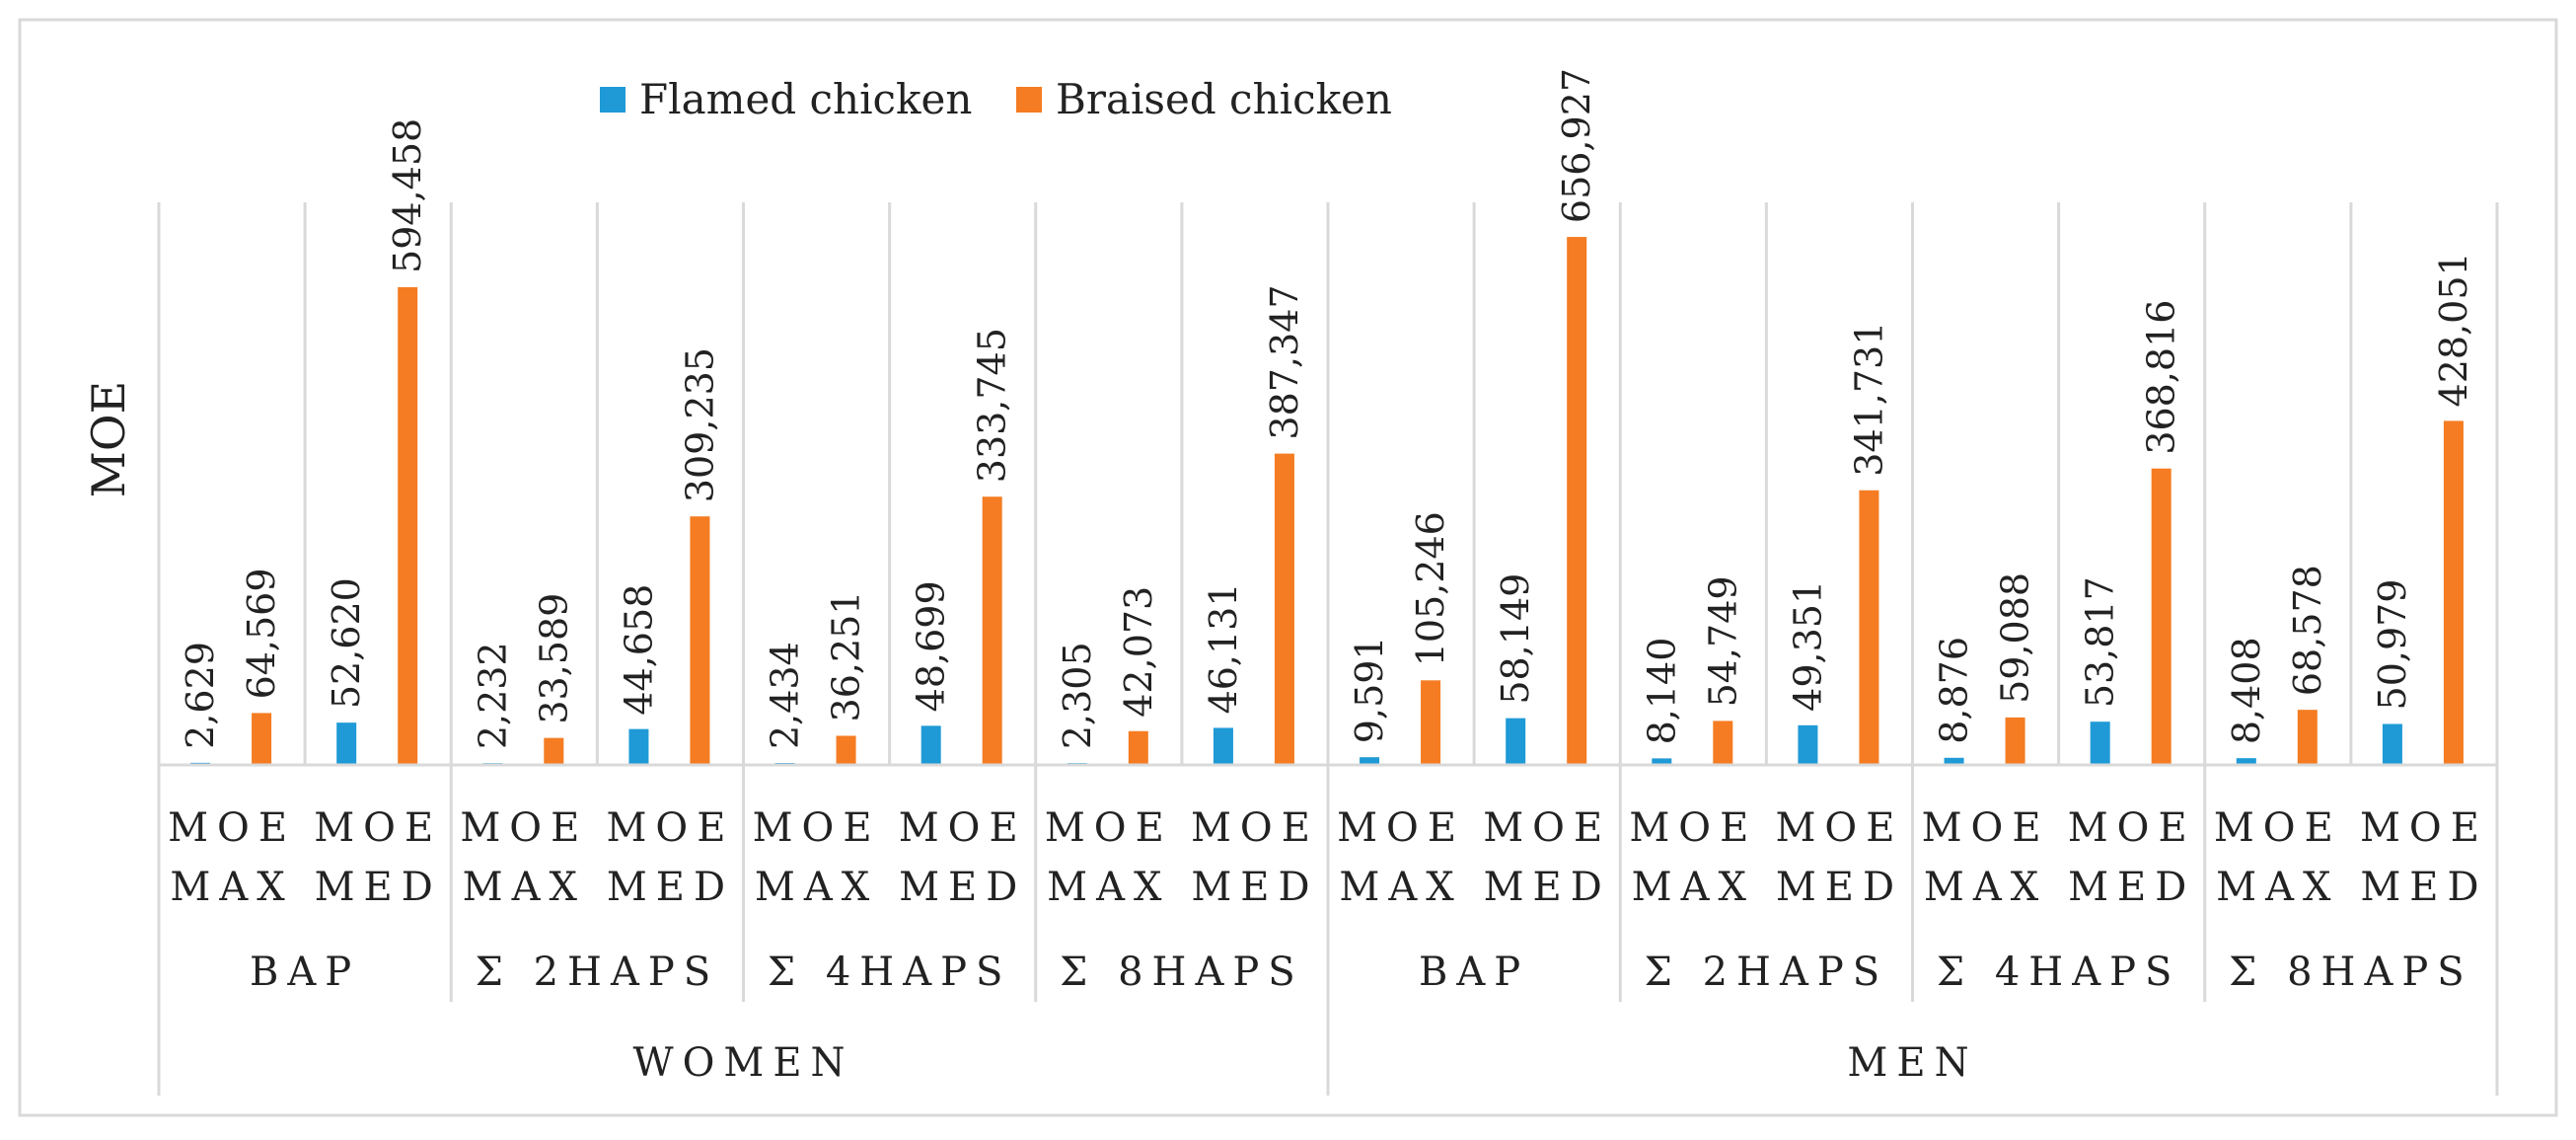 The height and width of the screenshot is (1140, 2576). What do you see at coordinates (992, 405) in the screenshot?
I see `data-label-braised-chicken: 333,745` at bounding box center [992, 405].